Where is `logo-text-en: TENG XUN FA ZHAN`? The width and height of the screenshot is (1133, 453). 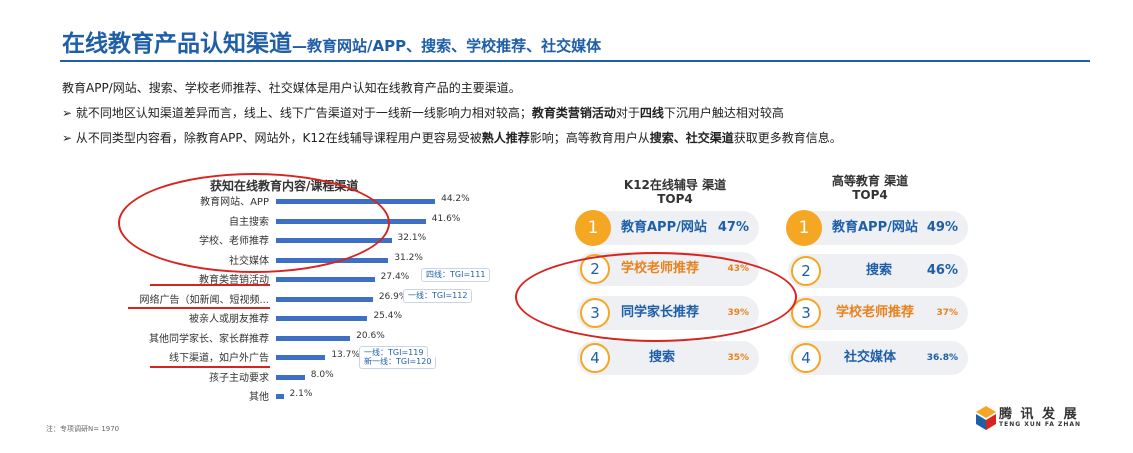
logo-text-en: TENG XUN FA ZHAN is located at coordinates (1040, 424).